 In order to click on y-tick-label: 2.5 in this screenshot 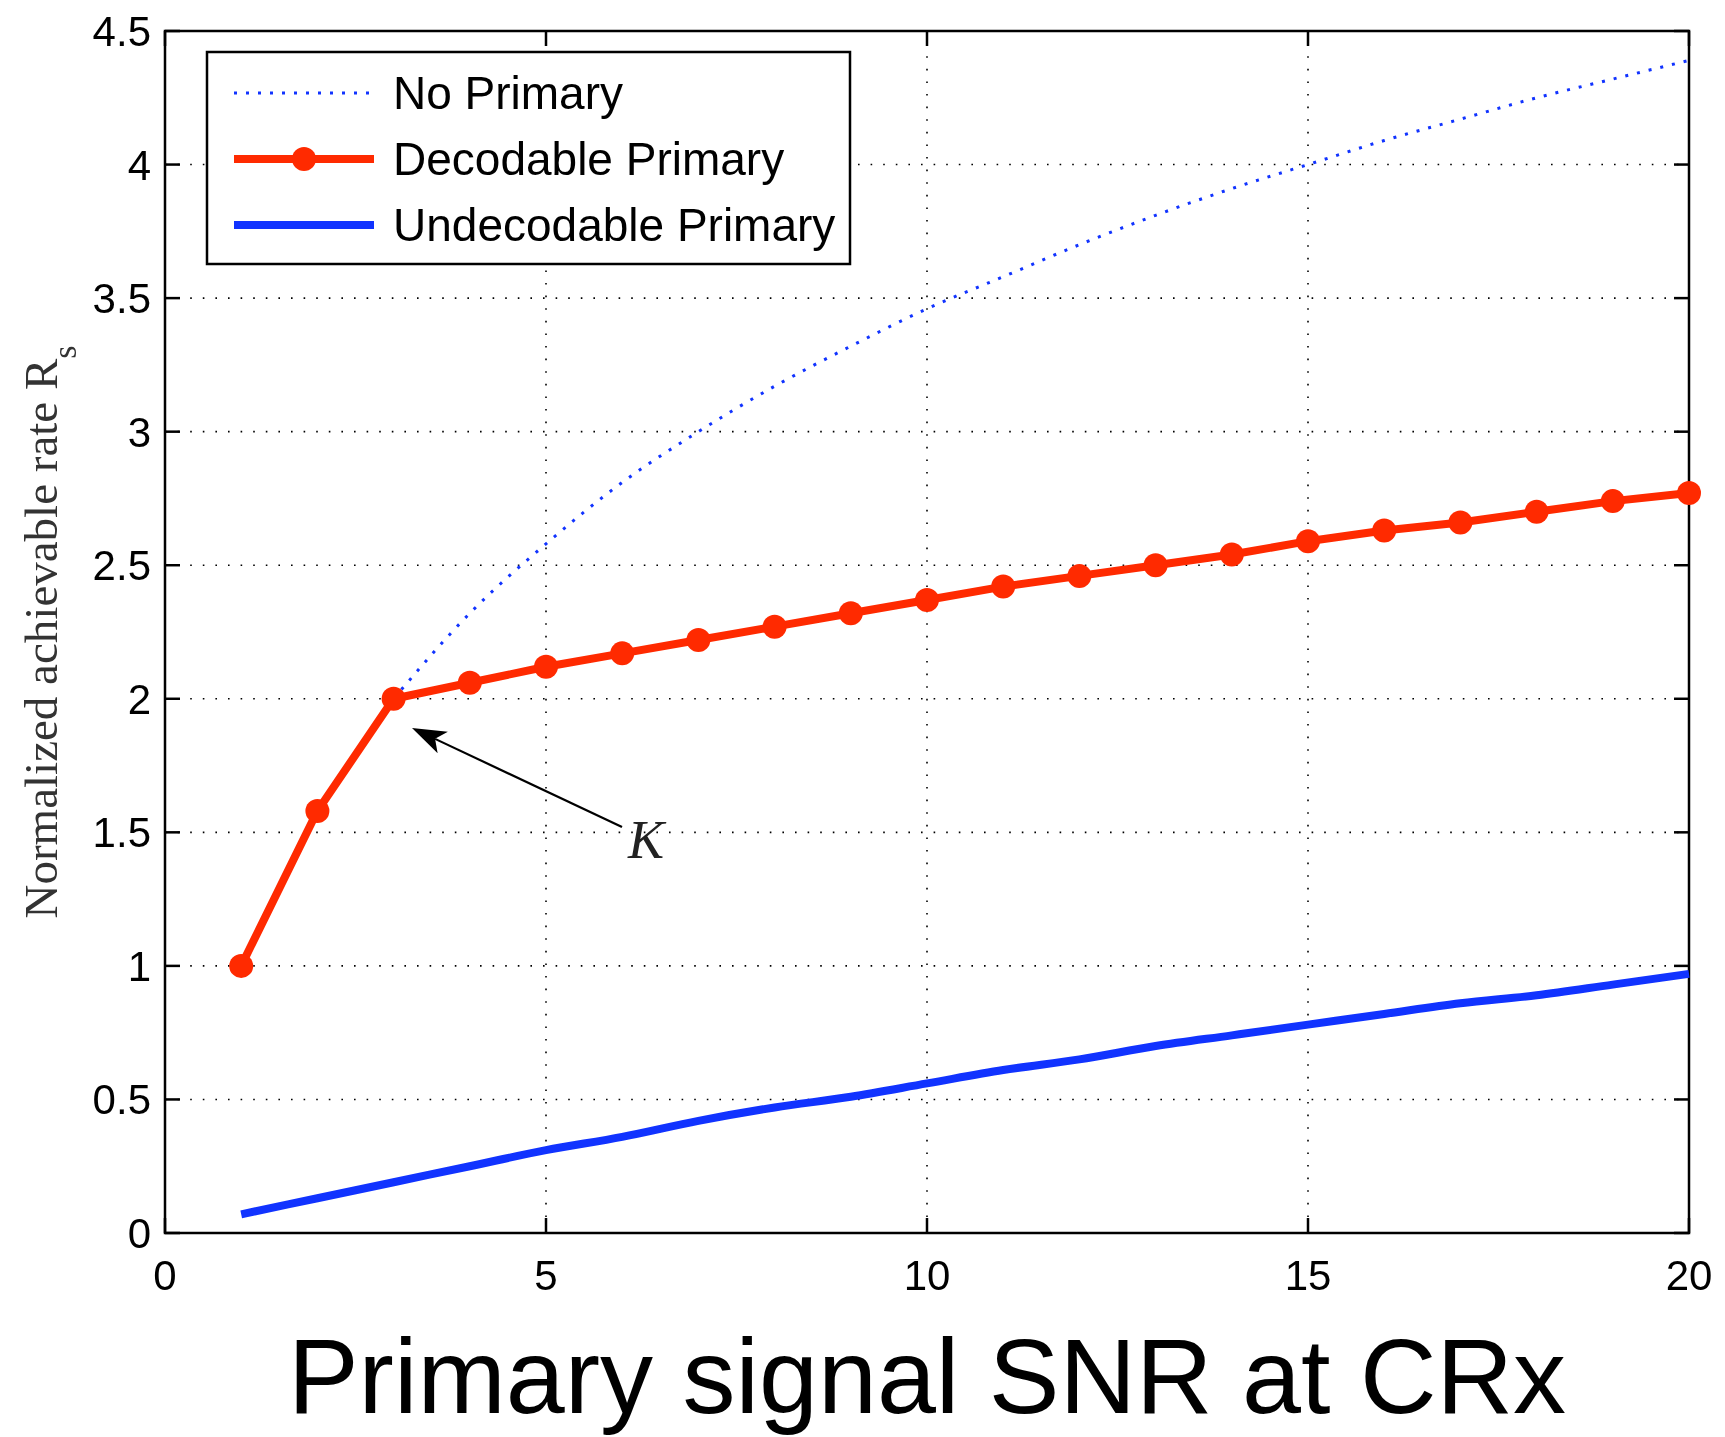, I will do `click(121, 566)`.